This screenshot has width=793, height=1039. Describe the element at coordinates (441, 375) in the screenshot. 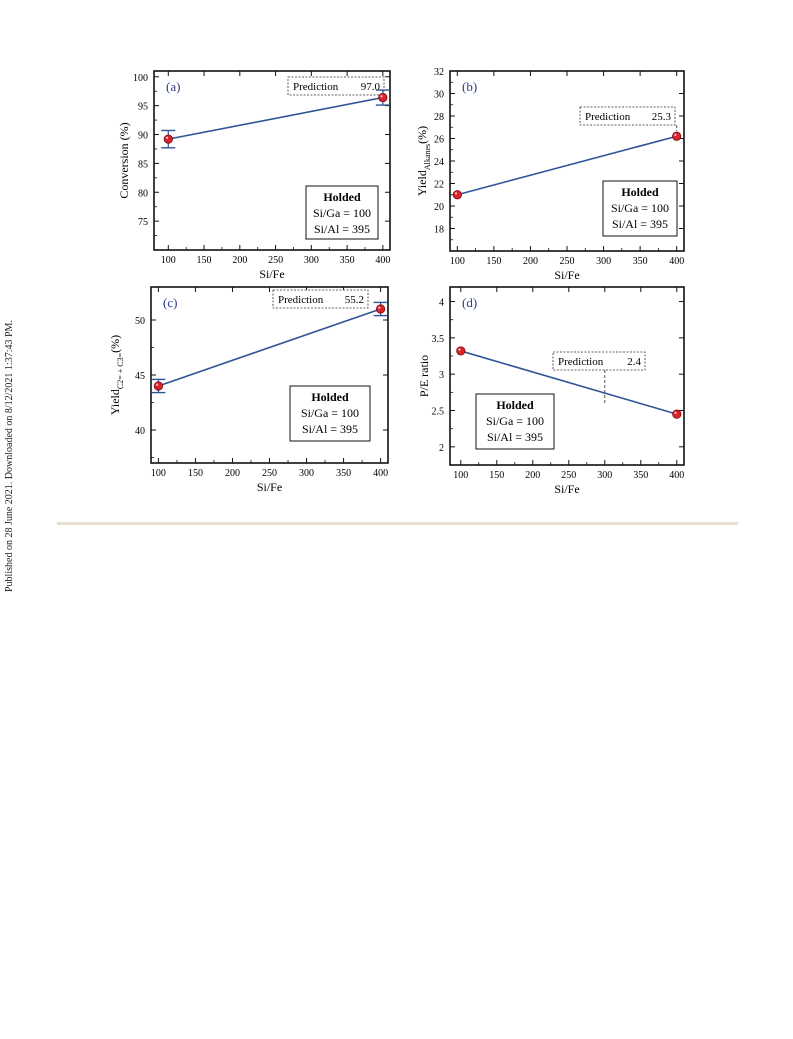

I see `y-tick-label: 3` at that location.